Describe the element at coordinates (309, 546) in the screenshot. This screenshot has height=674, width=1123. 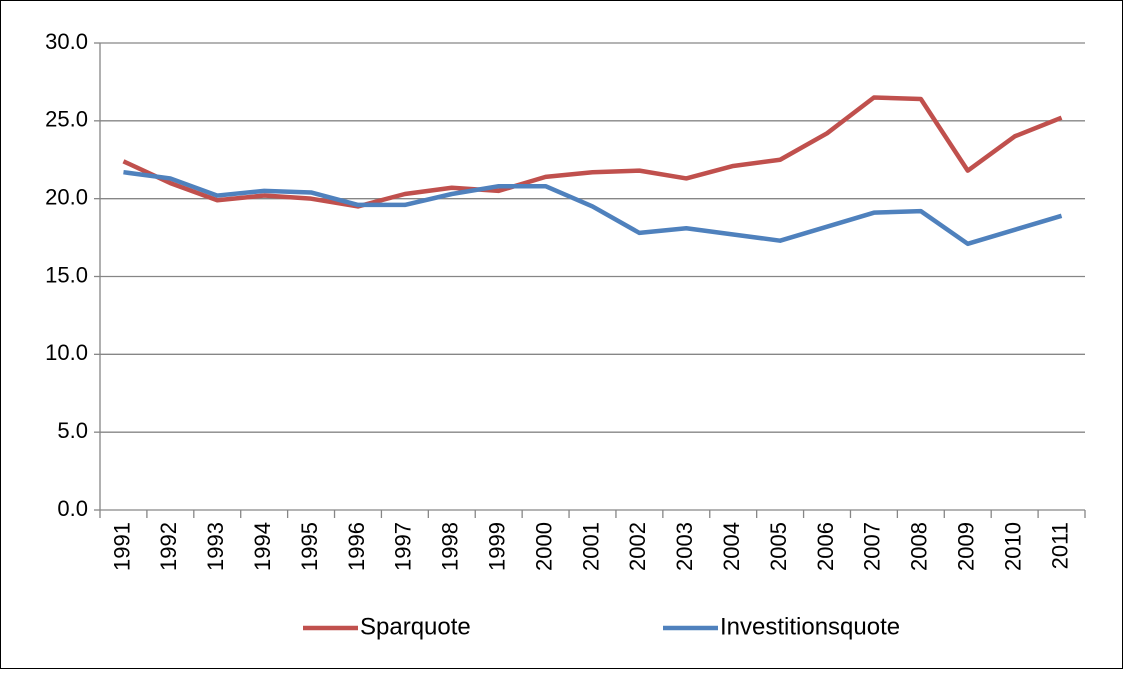
I see `x-tick-label: 1995` at that location.